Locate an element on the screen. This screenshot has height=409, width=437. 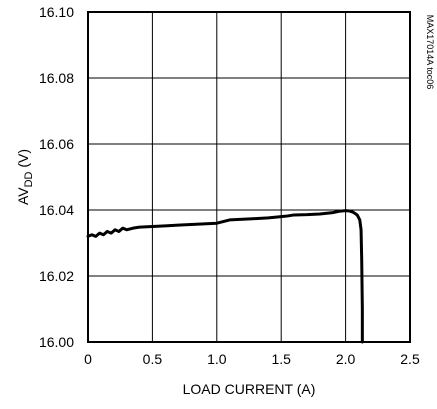
x-tick-label: 2.5 is located at coordinates (410, 359).